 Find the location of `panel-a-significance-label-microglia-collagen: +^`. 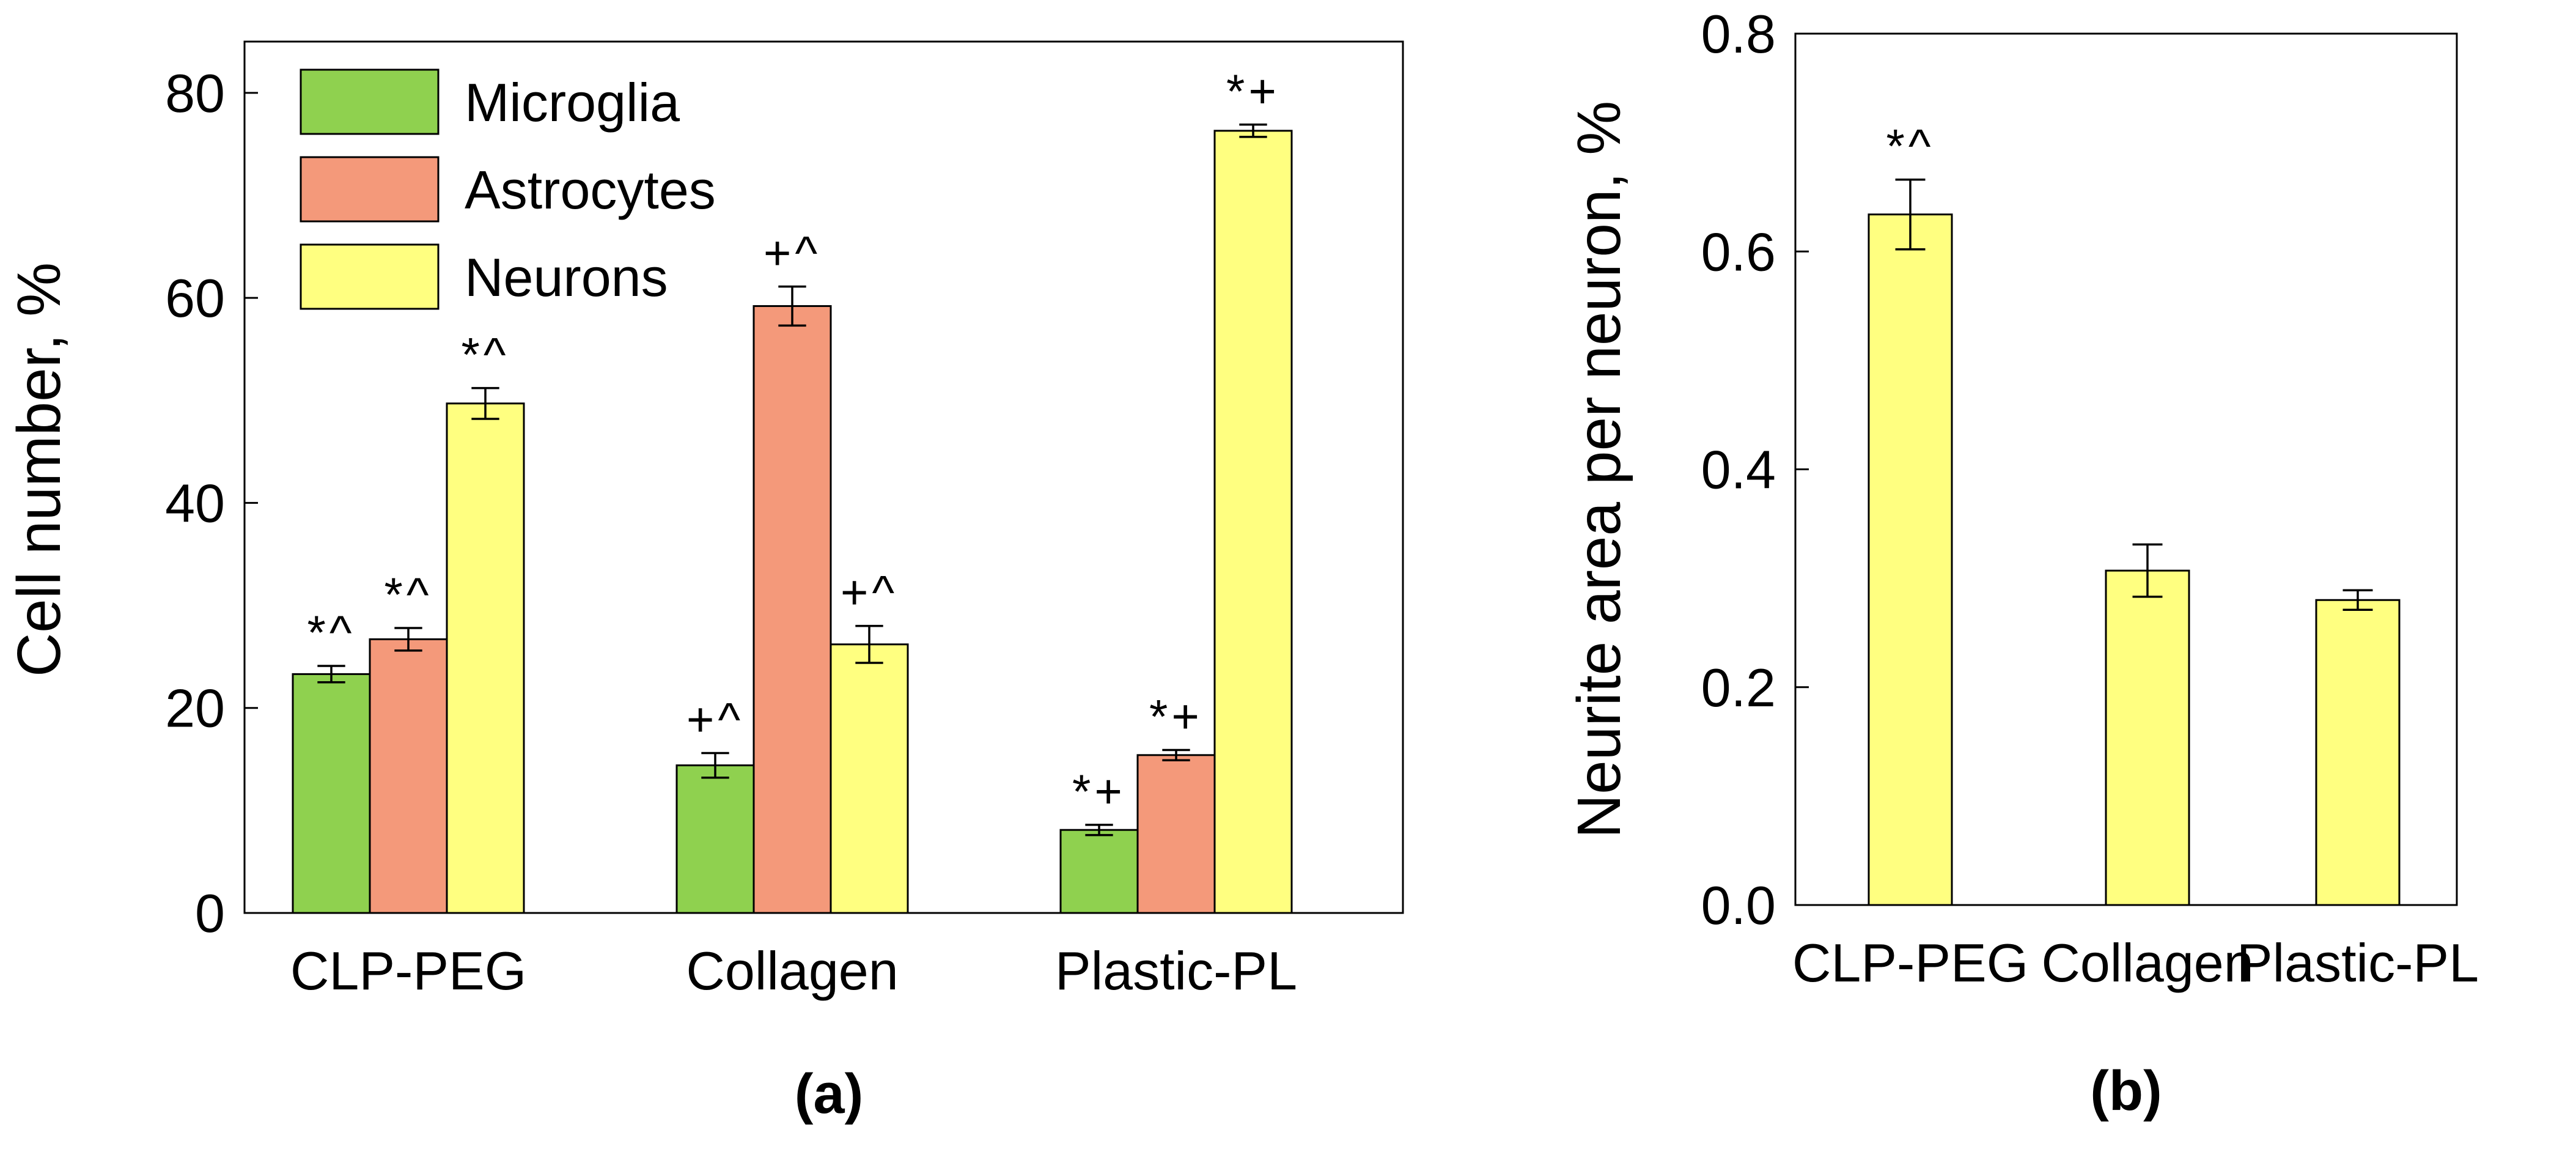

panel-a-significance-label-microglia-collagen: +^ is located at coordinates (715, 719).